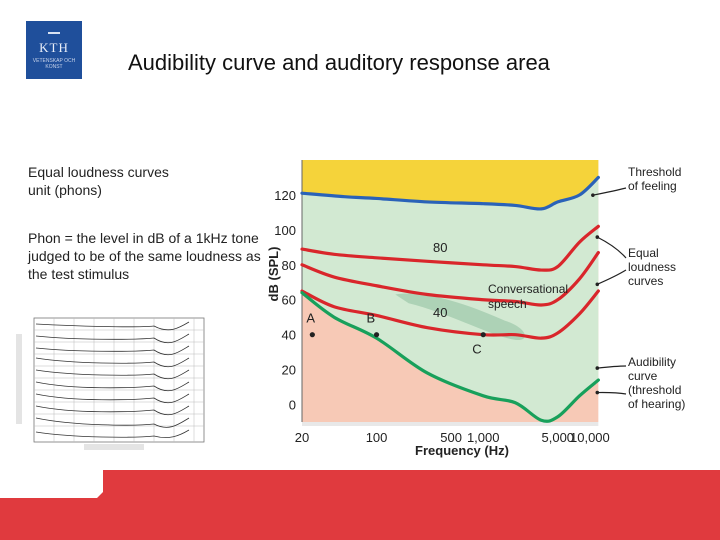 This screenshot has height=540, width=720. What do you see at coordinates (289, 300) in the screenshot?
I see `y-tick-label: 60` at bounding box center [289, 300].